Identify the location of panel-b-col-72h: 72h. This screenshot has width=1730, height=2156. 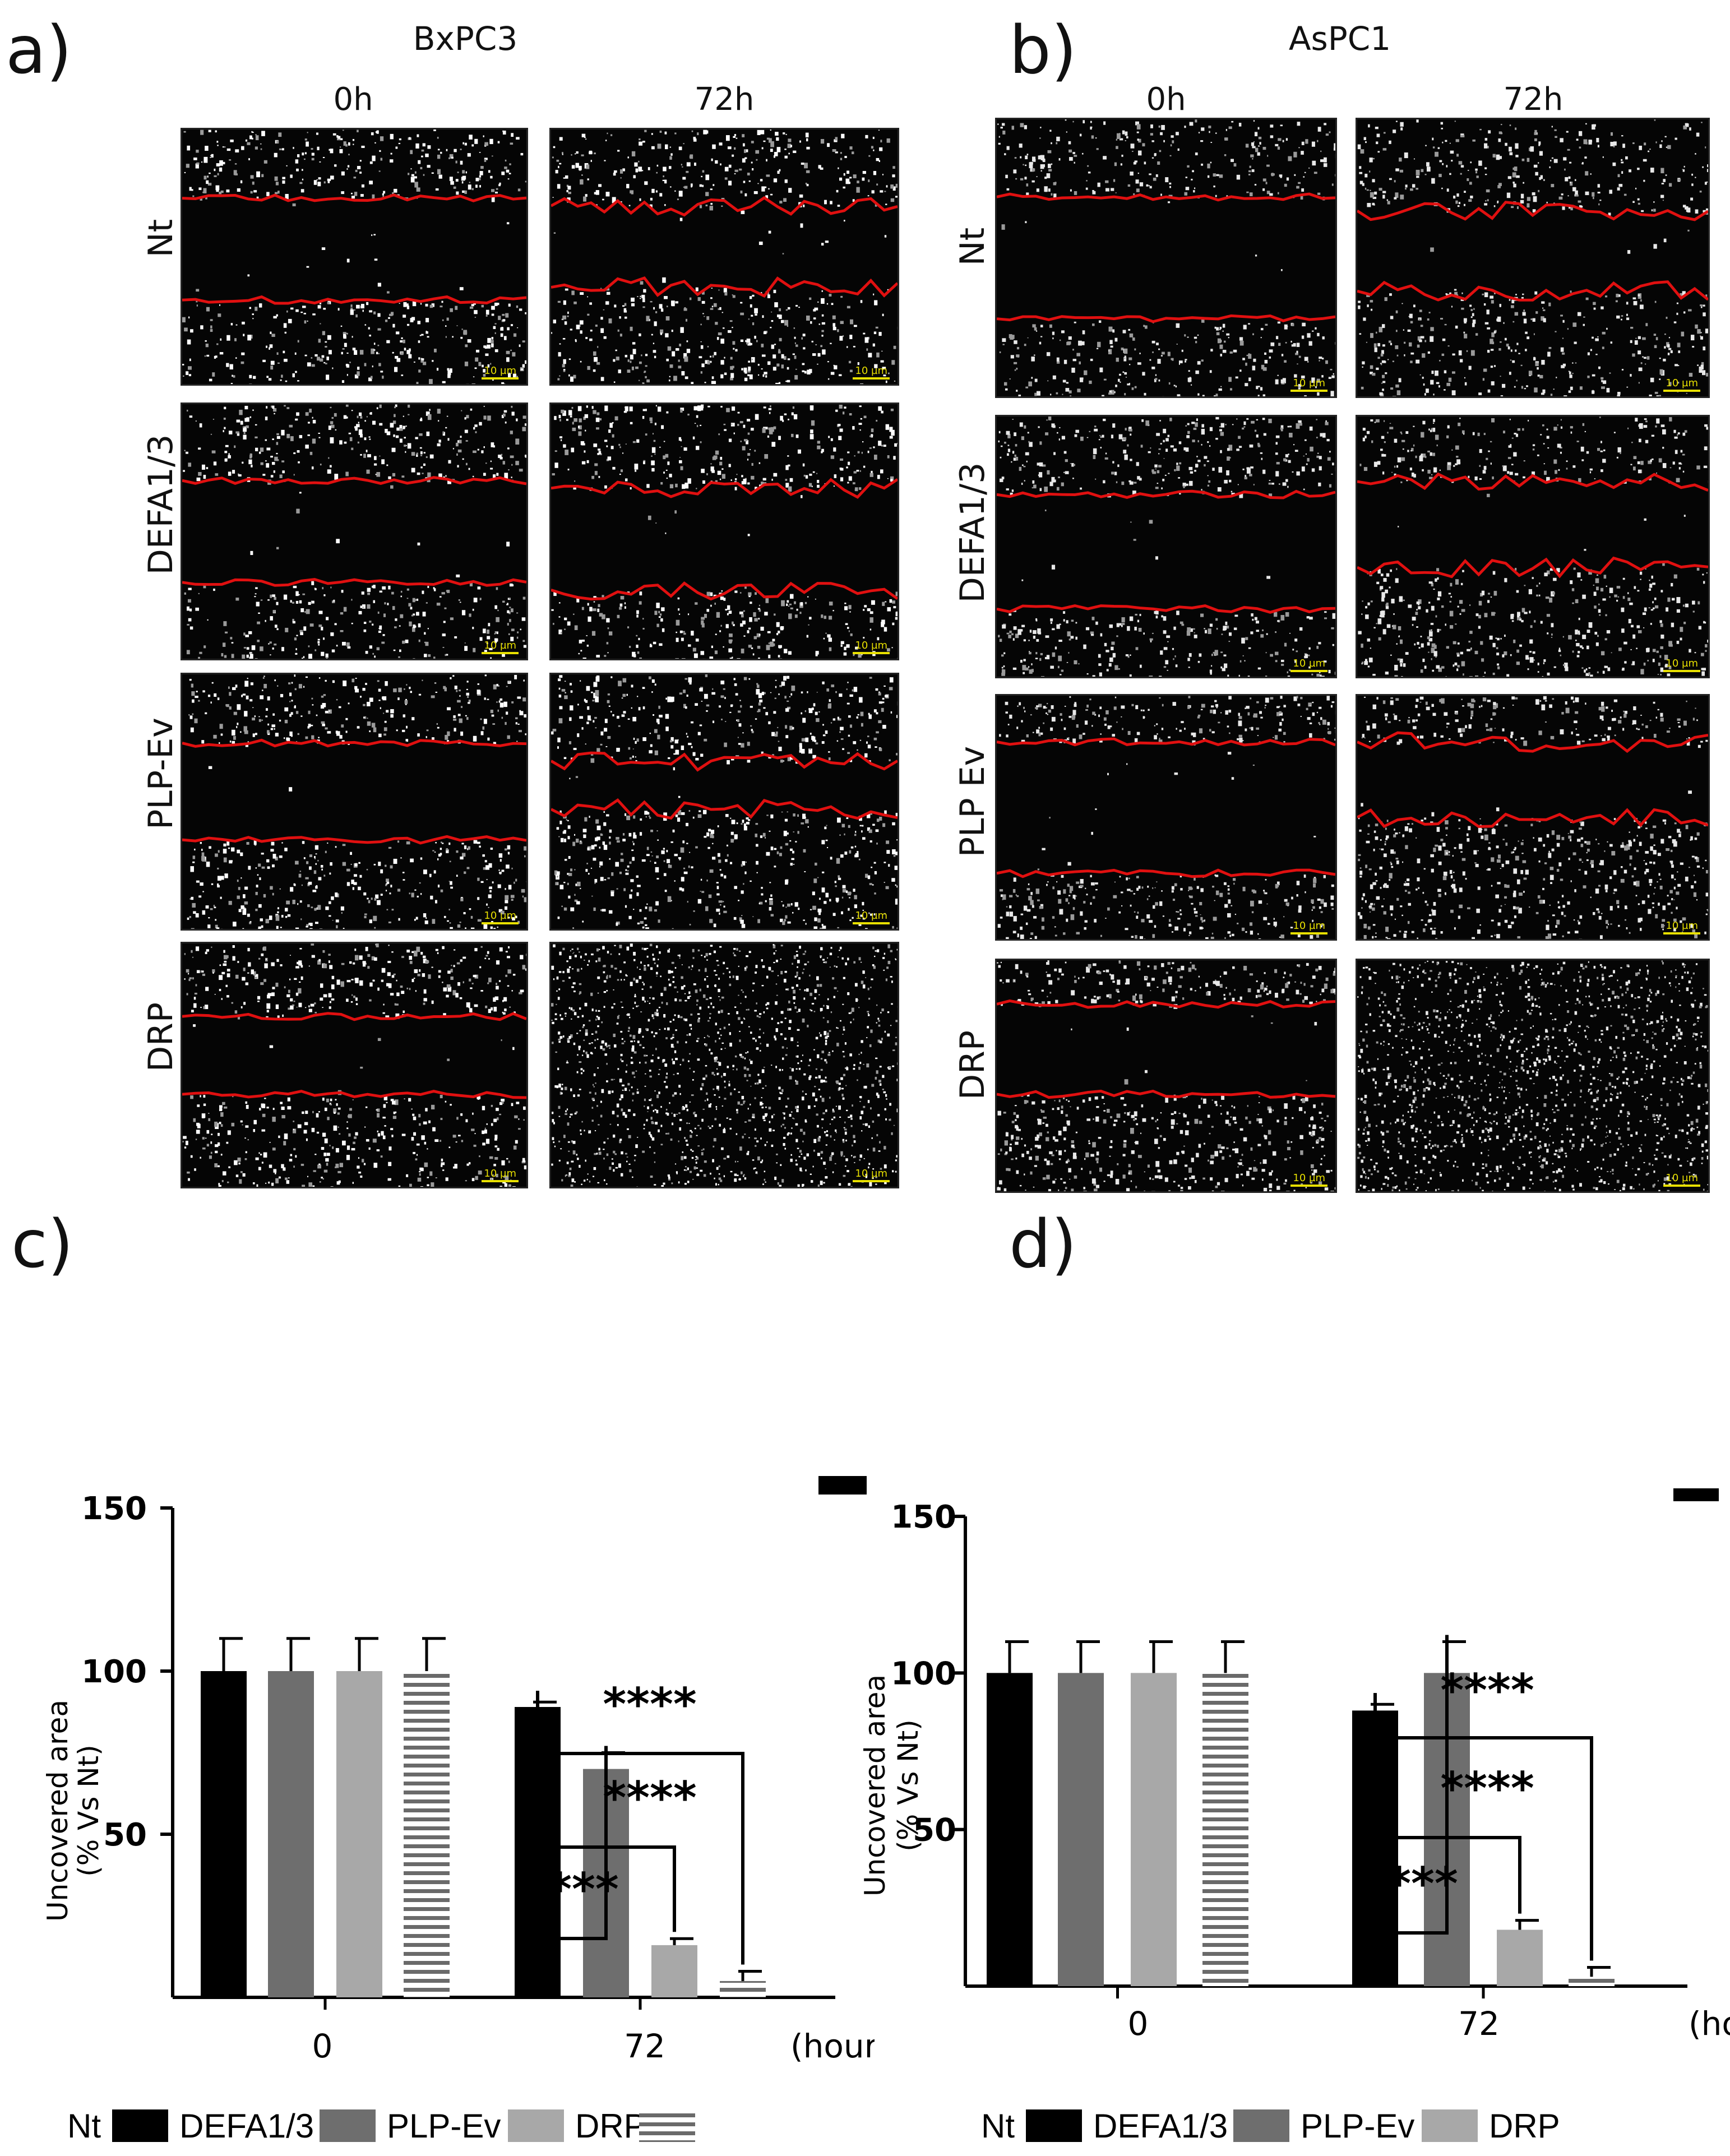
(1533, 99).